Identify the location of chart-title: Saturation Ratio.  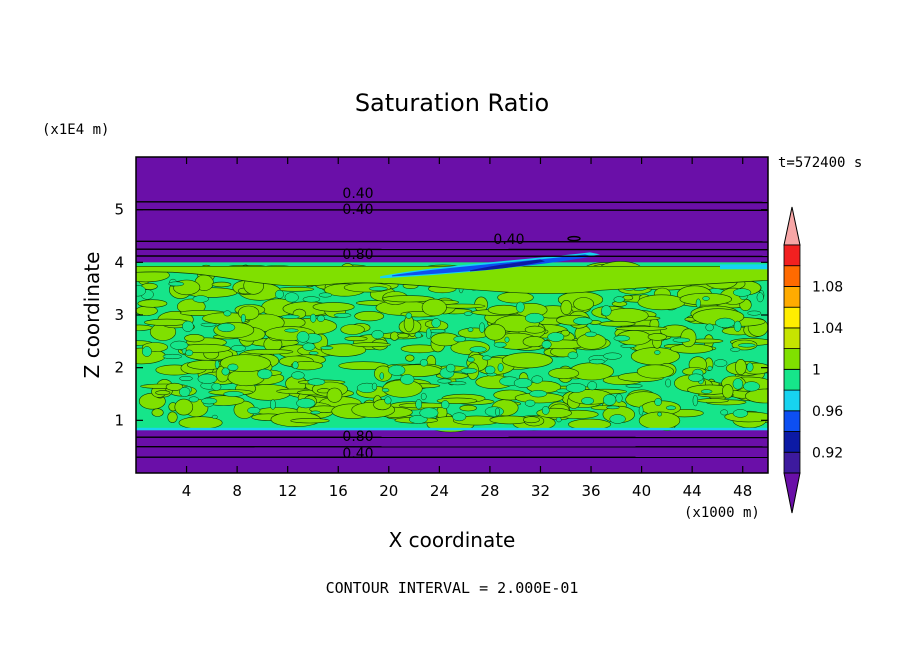
(452, 103).